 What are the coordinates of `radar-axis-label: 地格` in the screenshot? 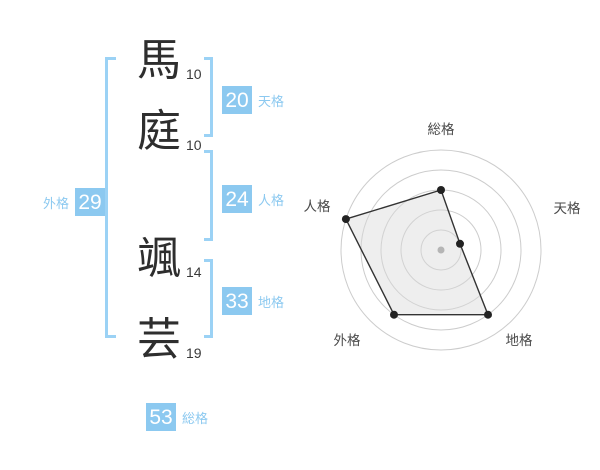 It's located at (520, 340).